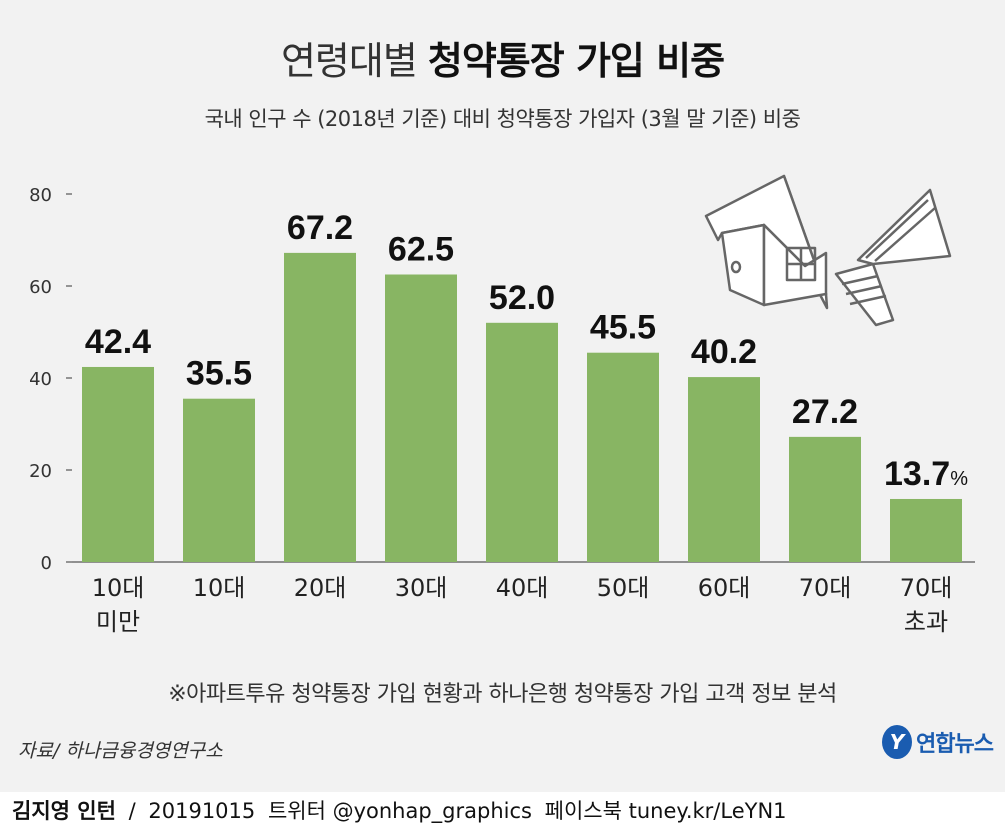 This screenshot has height=834, width=1005. What do you see at coordinates (421, 250) in the screenshot?
I see `data-label: 62.5` at bounding box center [421, 250].